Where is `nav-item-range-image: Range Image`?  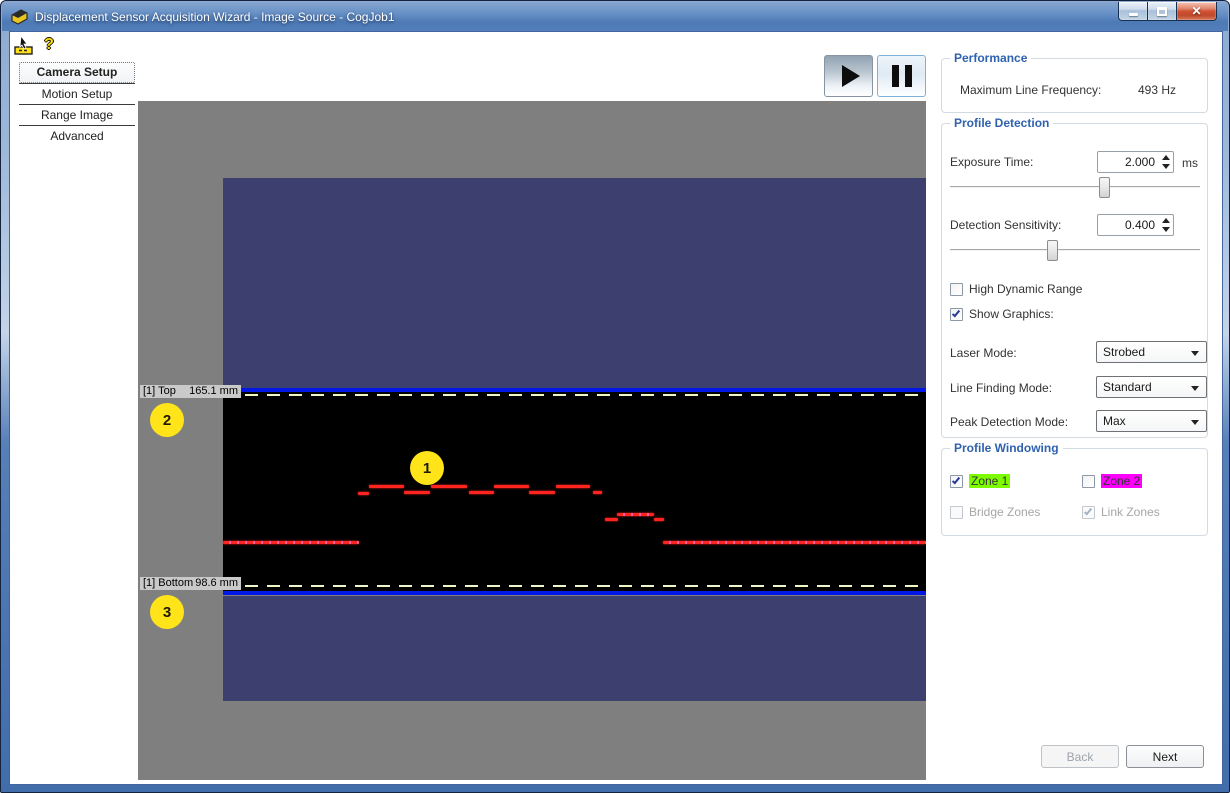
nav-item-range-image: Range Image is located at coordinates (77, 114).